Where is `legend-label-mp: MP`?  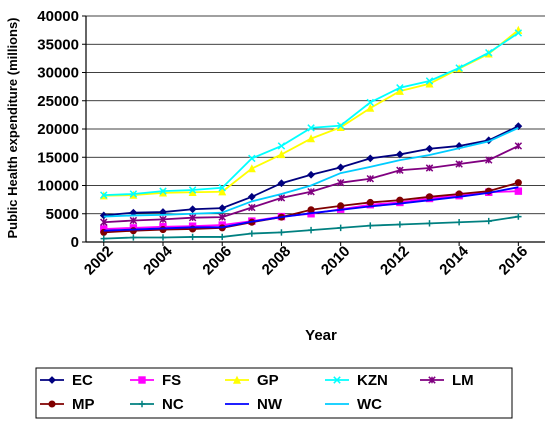 legend-label-mp: MP is located at coordinates (83, 404).